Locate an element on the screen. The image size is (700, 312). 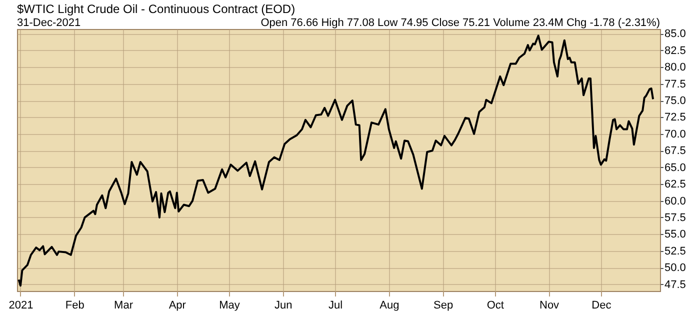
y-tick-label: 65.0 is located at coordinates (675, 168).